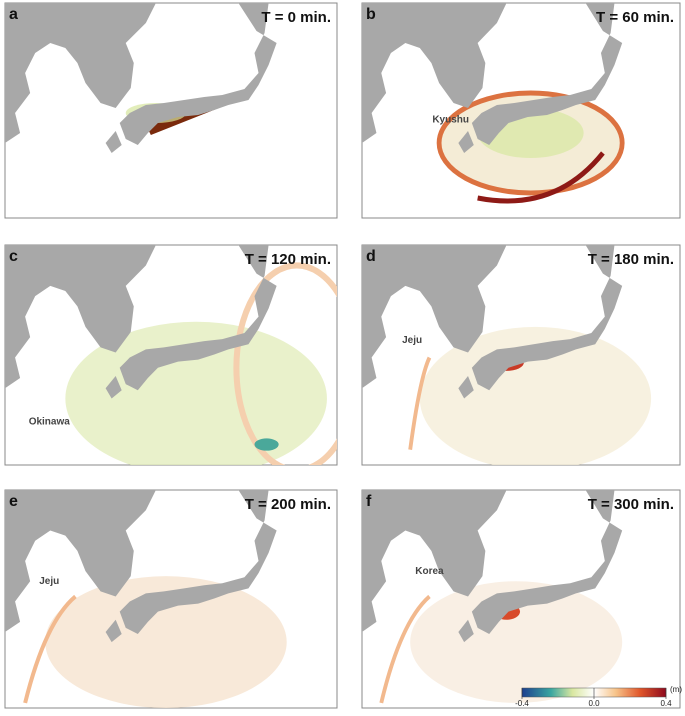 Image resolution: width=685 pixels, height=716 pixels. Describe the element at coordinates (631, 259) in the screenshot. I see `time-label: T = 180 min.` at that location.